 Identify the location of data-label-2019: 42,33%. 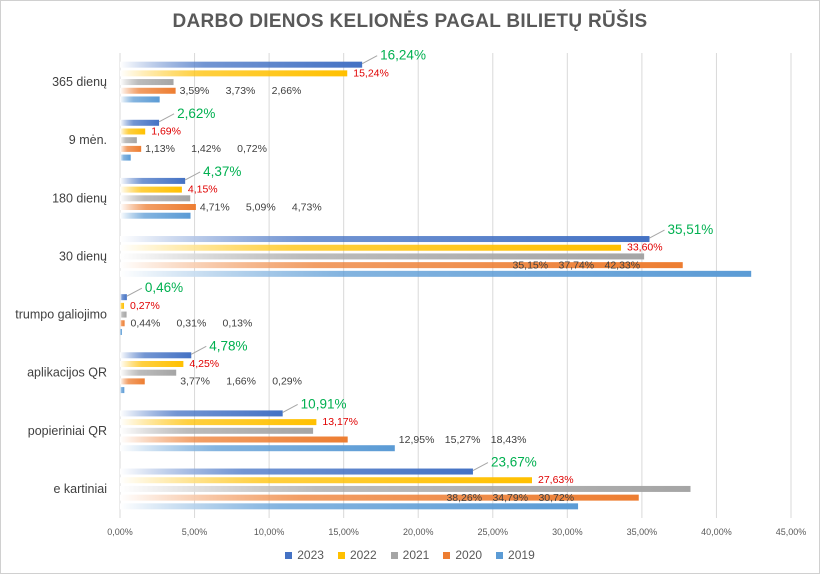
(623, 265).